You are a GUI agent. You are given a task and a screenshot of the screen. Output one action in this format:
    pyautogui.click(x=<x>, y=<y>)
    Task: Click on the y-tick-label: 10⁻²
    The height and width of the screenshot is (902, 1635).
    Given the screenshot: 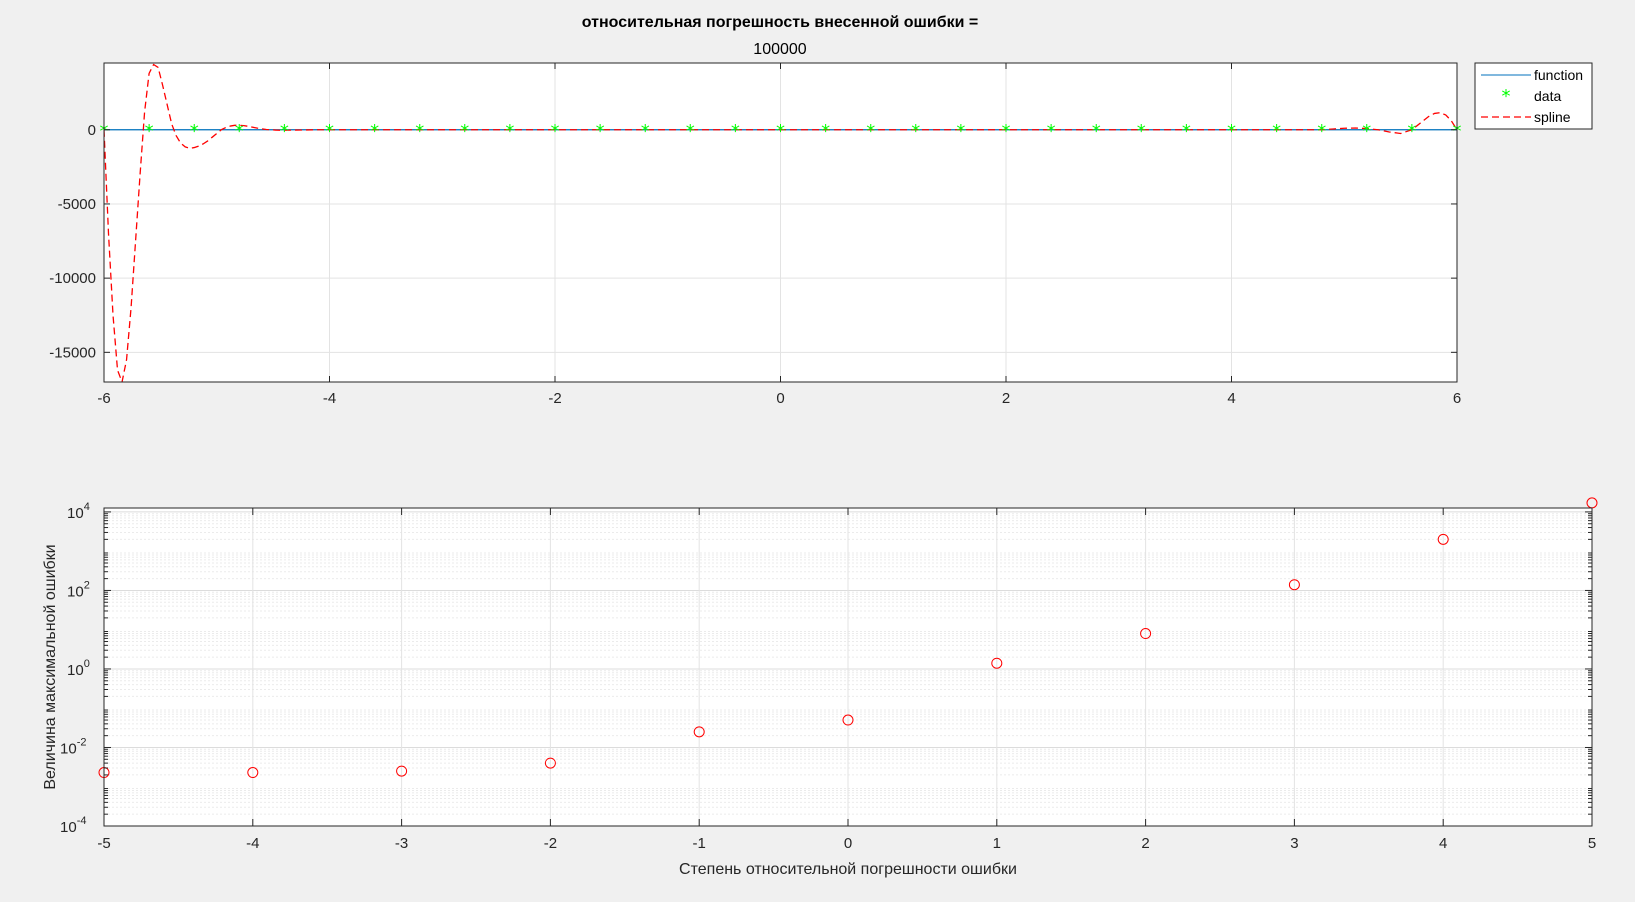 What is the action you would take?
    pyautogui.click(x=73, y=746)
    